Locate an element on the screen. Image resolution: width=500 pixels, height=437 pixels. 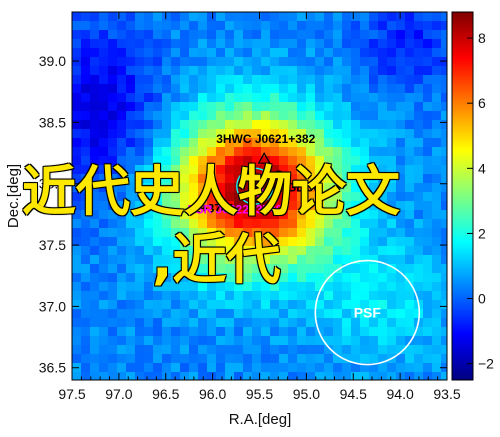
y-tick-label: 39.0 is located at coordinates (52, 61).